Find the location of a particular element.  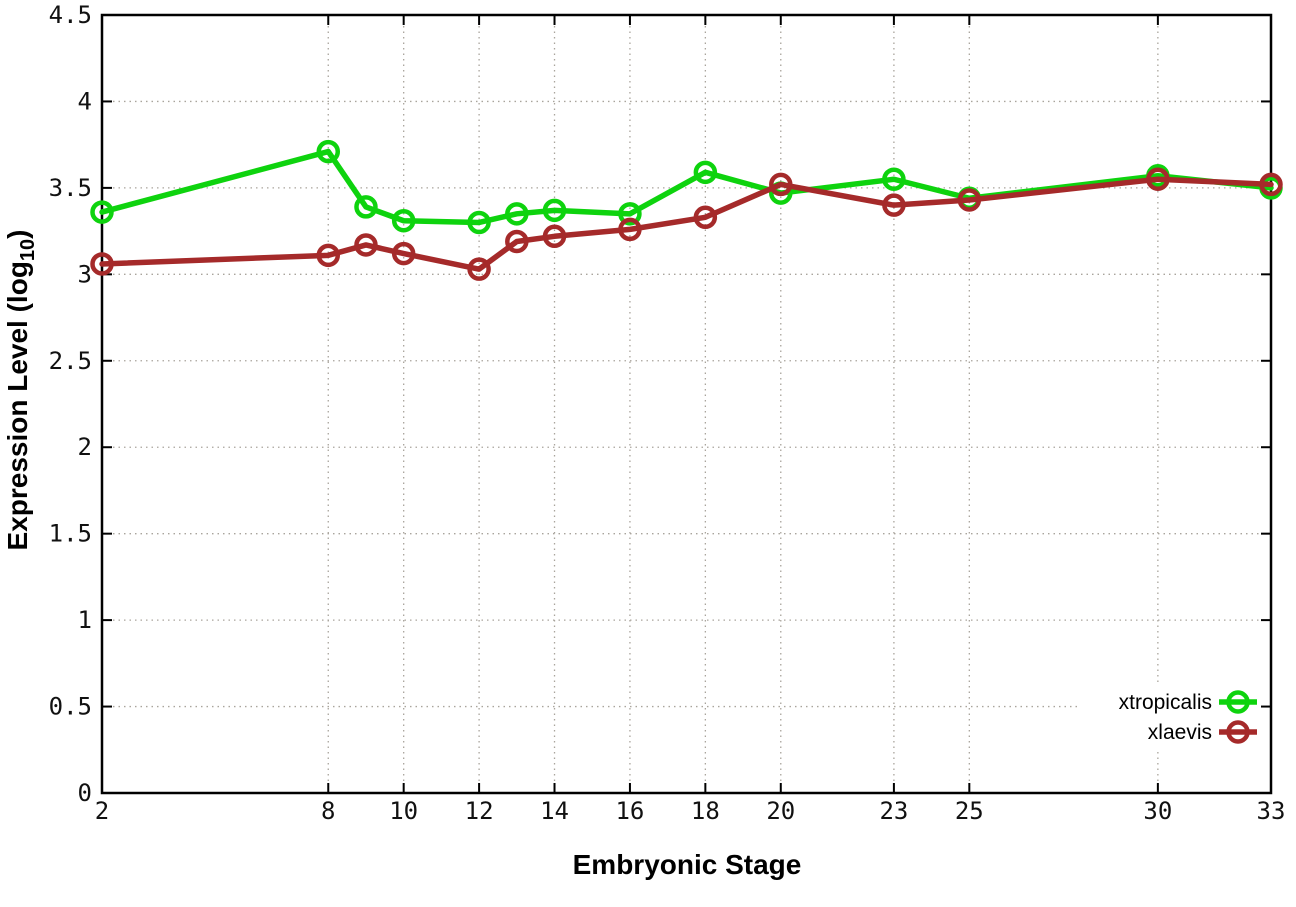

x-tick-label: 23 is located at coordinates (893, 811).